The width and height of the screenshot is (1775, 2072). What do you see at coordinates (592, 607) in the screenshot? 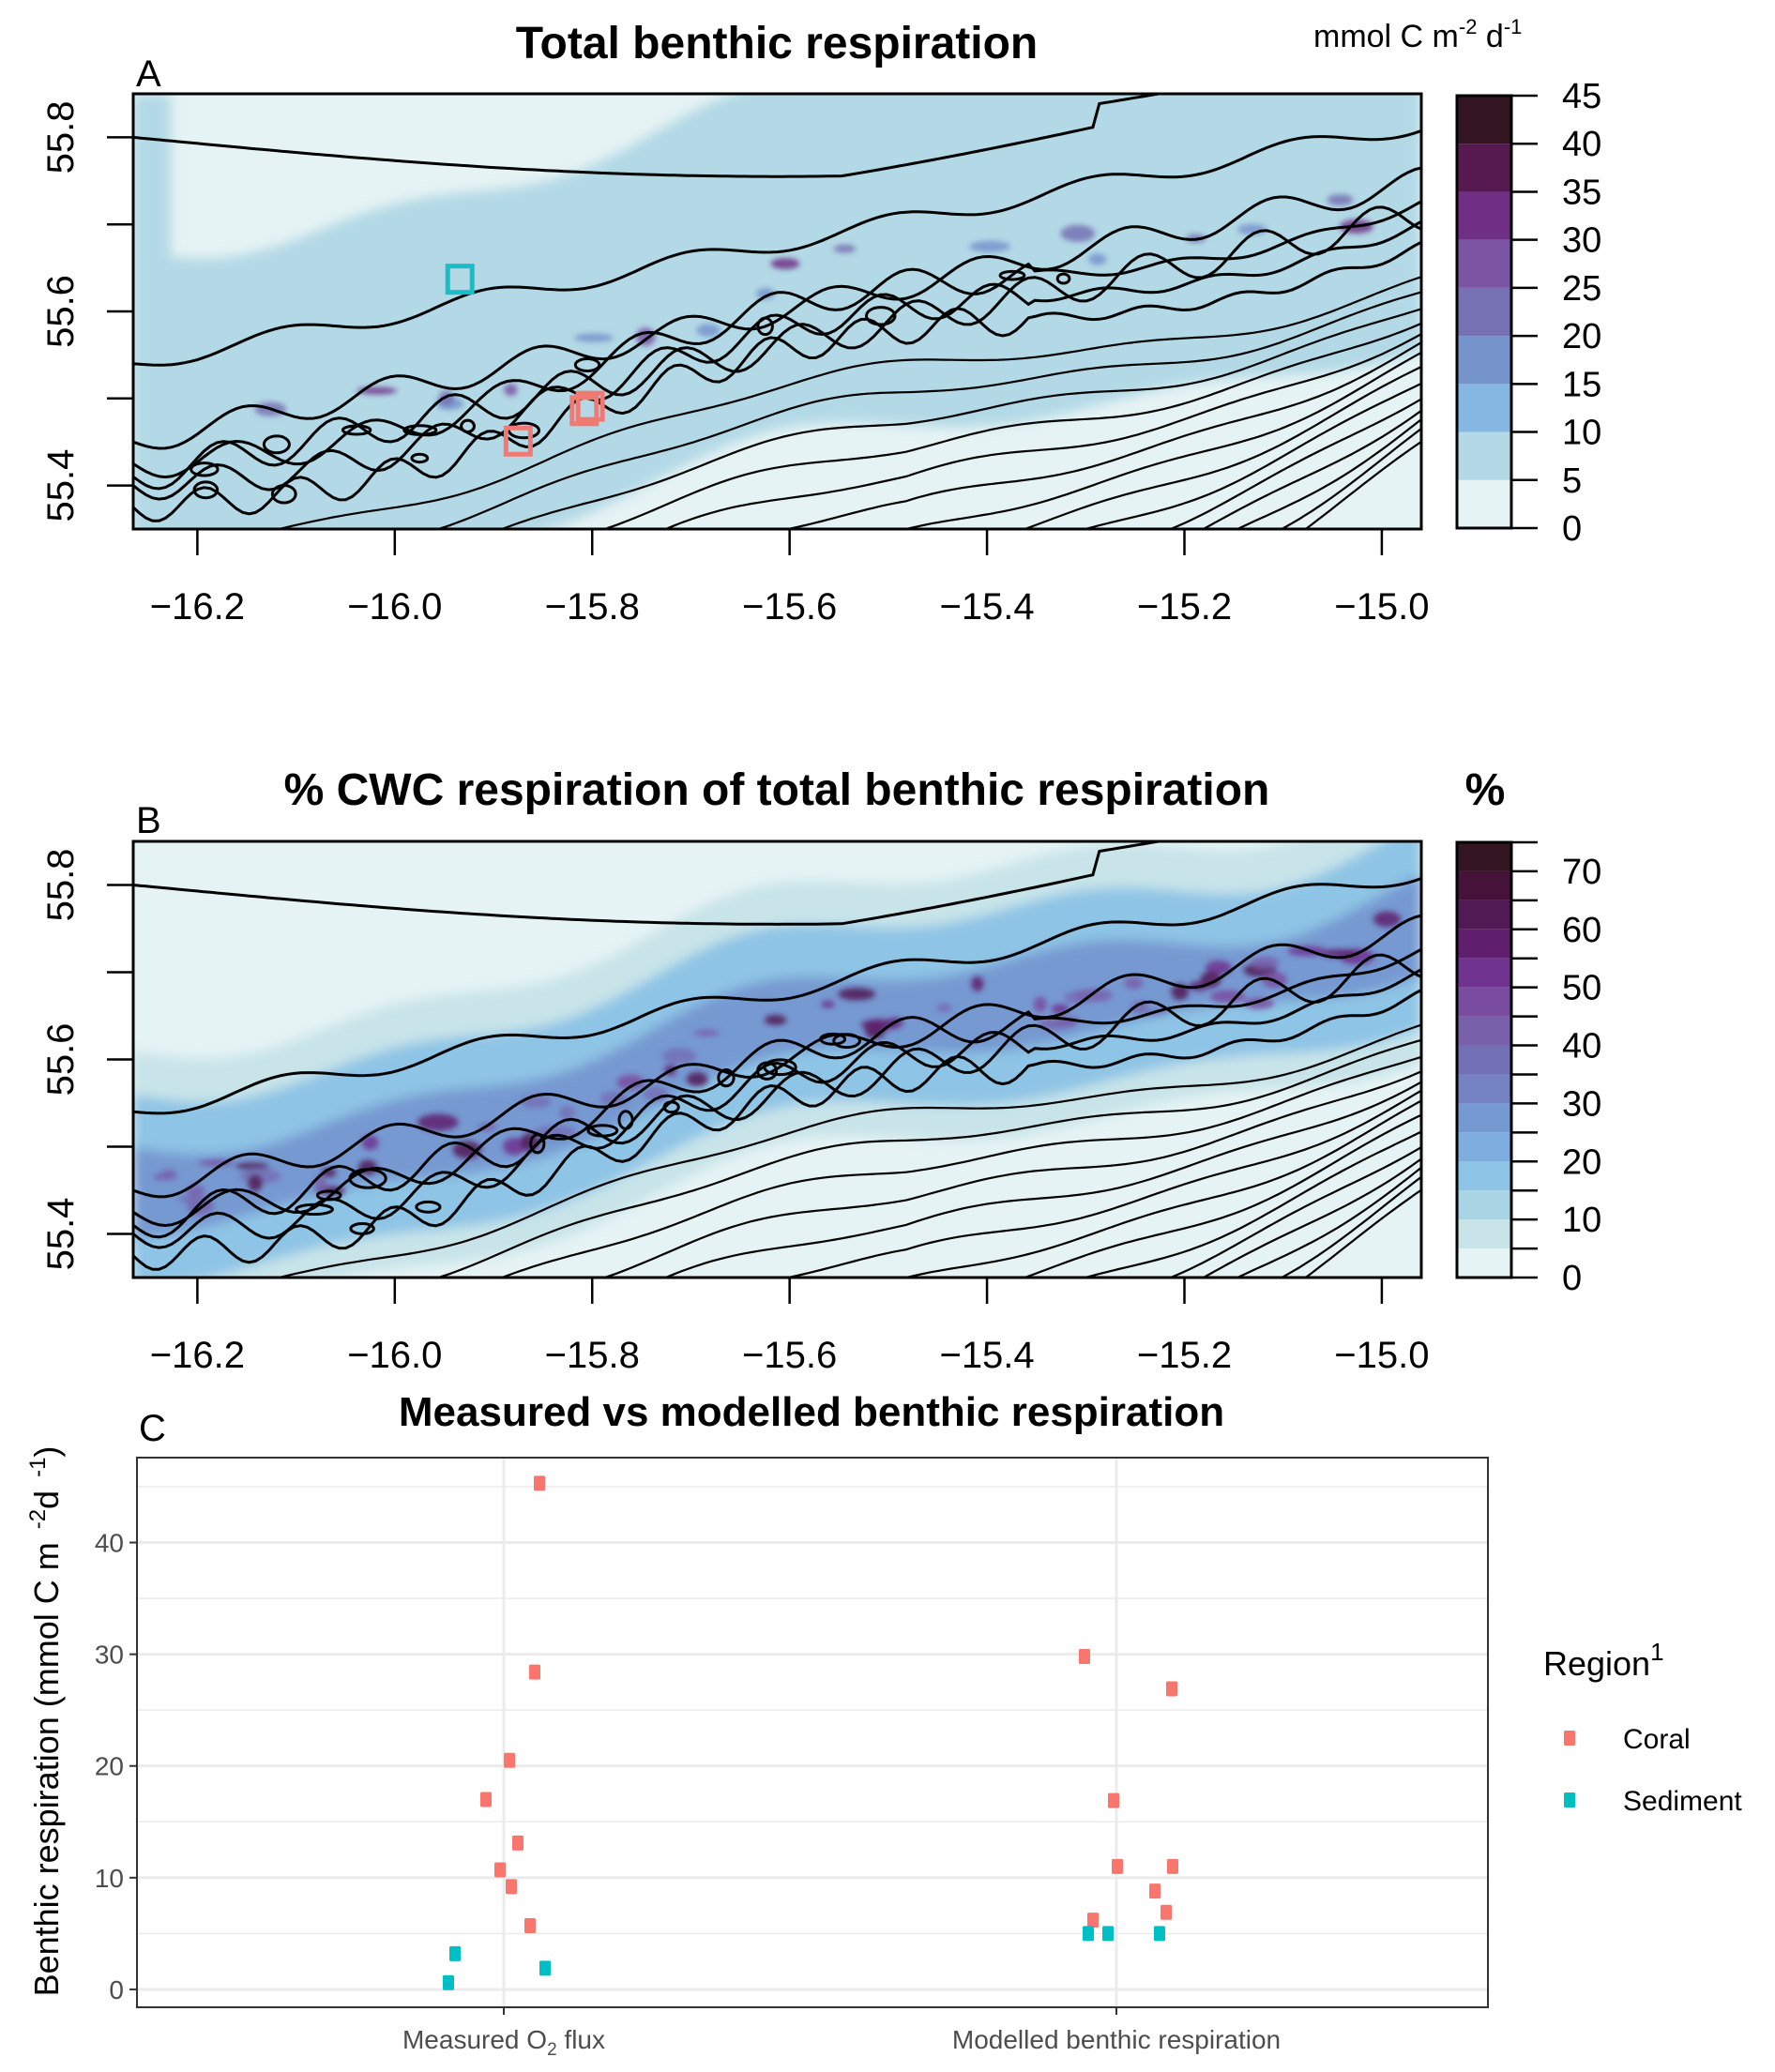
I see `panel-a-x-tick-label: −15.8` at bounding box center [592, 607].